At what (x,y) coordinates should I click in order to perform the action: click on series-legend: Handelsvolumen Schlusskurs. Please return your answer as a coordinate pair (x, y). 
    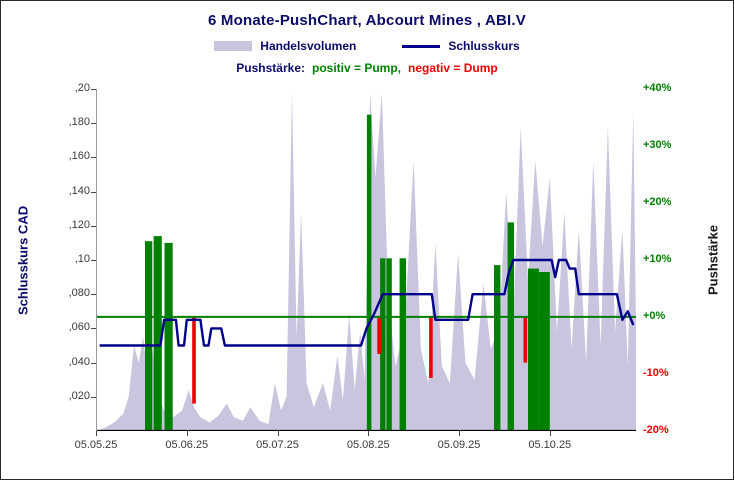
    Looking at the image, I should click on (367, 46).